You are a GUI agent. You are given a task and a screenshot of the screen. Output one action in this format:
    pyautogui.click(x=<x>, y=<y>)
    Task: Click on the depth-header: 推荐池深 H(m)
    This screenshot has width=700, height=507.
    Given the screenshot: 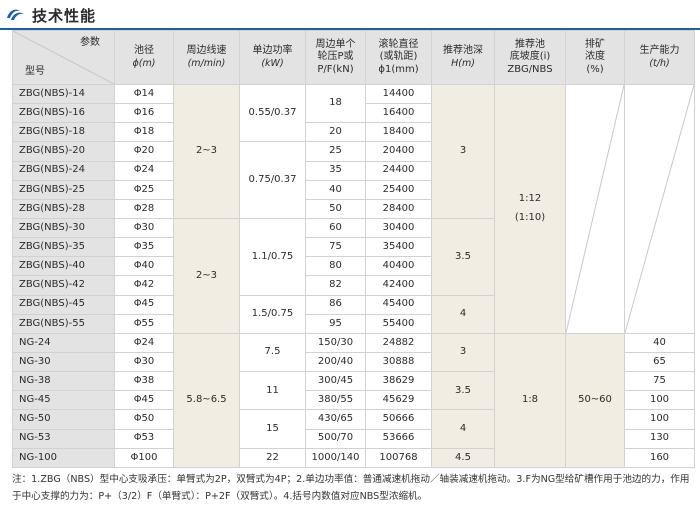 What is the action you would take?
    pyautogui.click(x=463, y=57)
    